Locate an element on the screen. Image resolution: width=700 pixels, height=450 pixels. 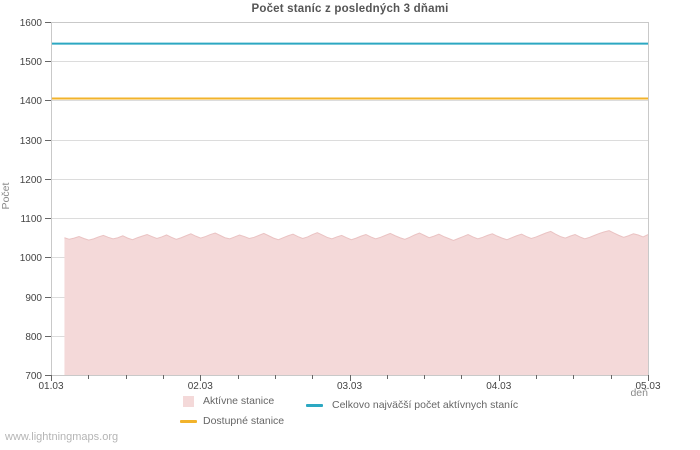
svg-text: 01.03 is located at coordinates (50, 386).